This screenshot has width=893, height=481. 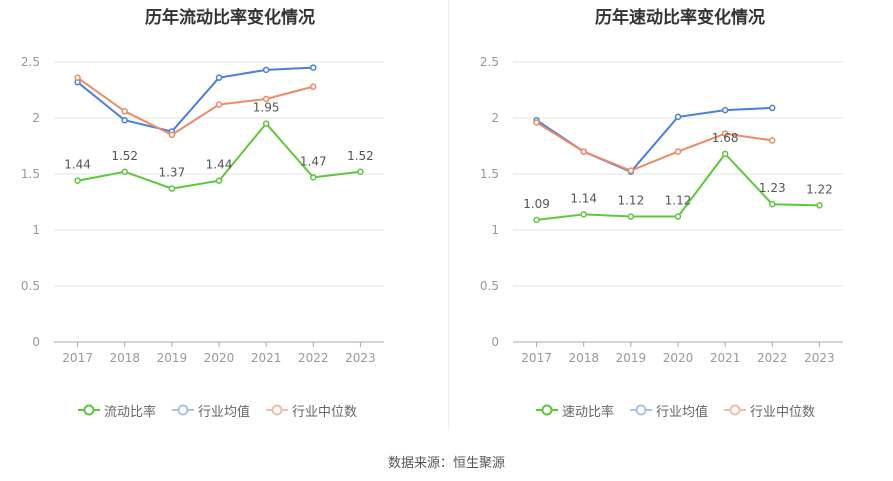 I want to click on legend-quick-ratio: 速动比率 行业均值 行业中位数, so click(x=683, y=410).